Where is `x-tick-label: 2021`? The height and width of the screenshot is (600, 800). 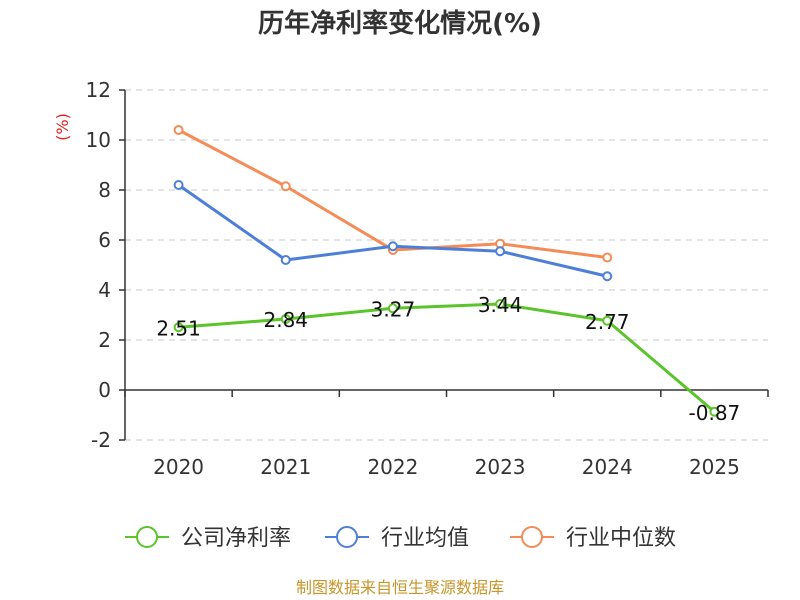
x-tick-label: 2021 is located at coordinates (285, 467).